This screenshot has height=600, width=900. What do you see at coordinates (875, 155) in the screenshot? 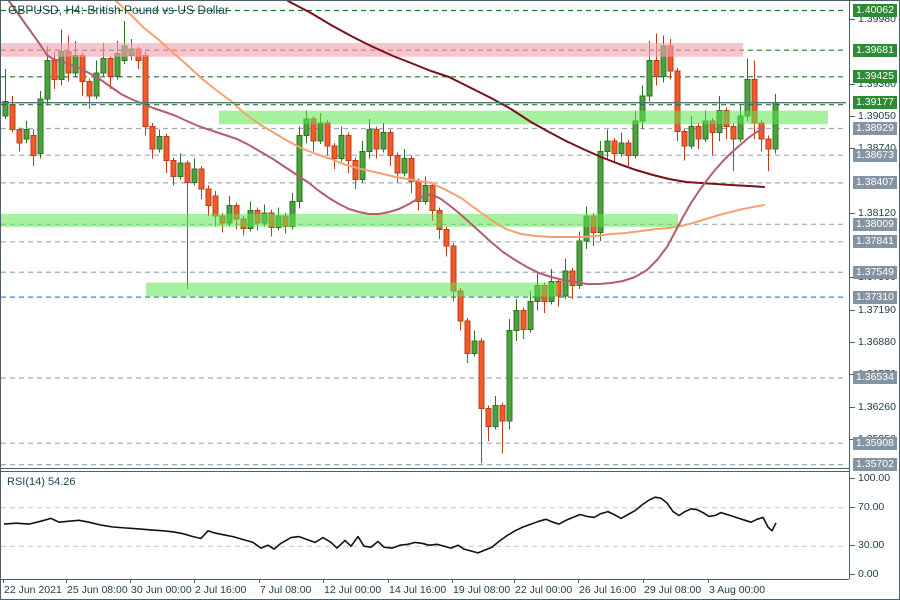
I see `price-level-badge: 1.38673` at bounding box center [875, 155].